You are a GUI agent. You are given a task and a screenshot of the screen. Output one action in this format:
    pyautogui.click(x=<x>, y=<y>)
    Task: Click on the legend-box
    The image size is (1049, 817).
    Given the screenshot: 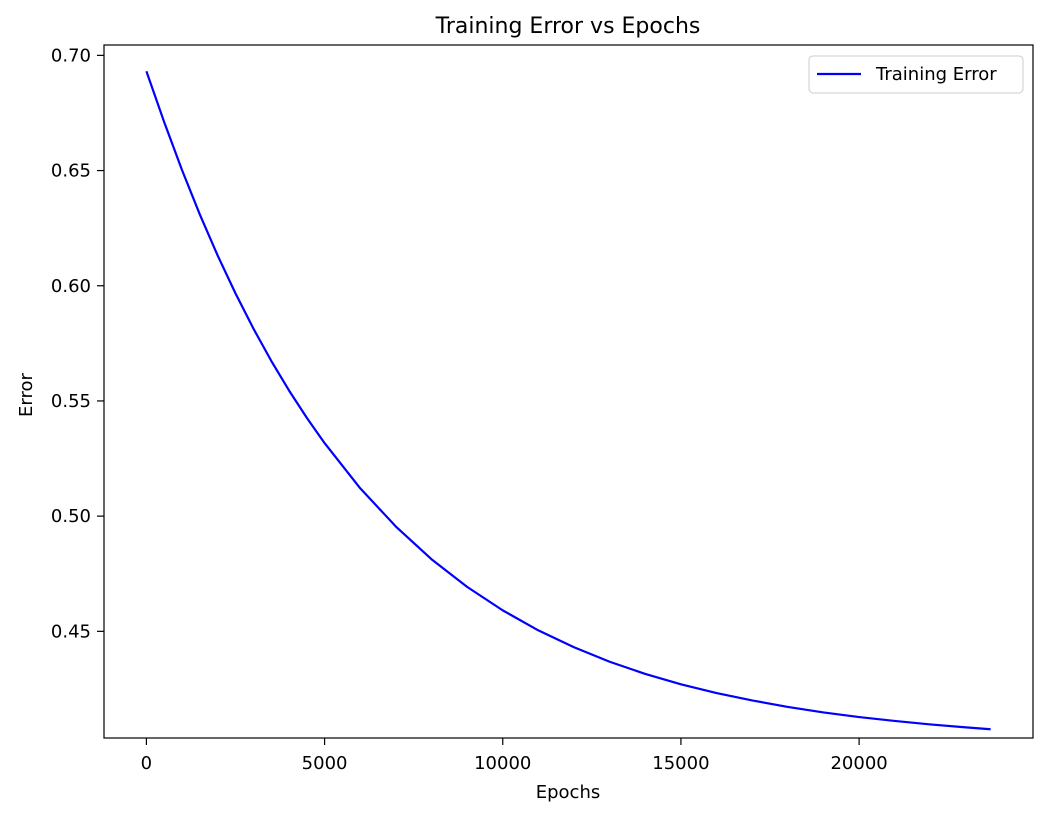 What is the action you would take?
    pyautogui.click(x=916, y=74)
    